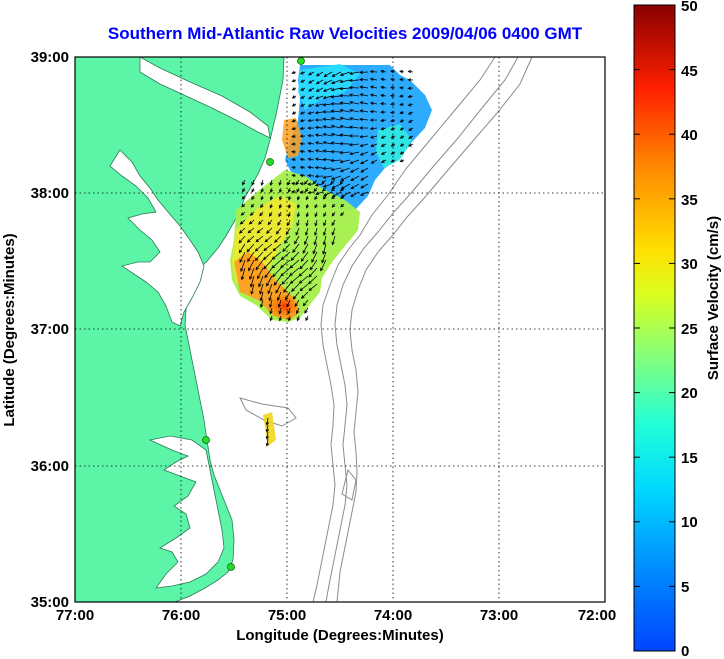 This screenshot has width=724, height=659. Describe the element at coordinates (393, 615) in the screenshot. I see `x-tick-label: 74:00` at that location.